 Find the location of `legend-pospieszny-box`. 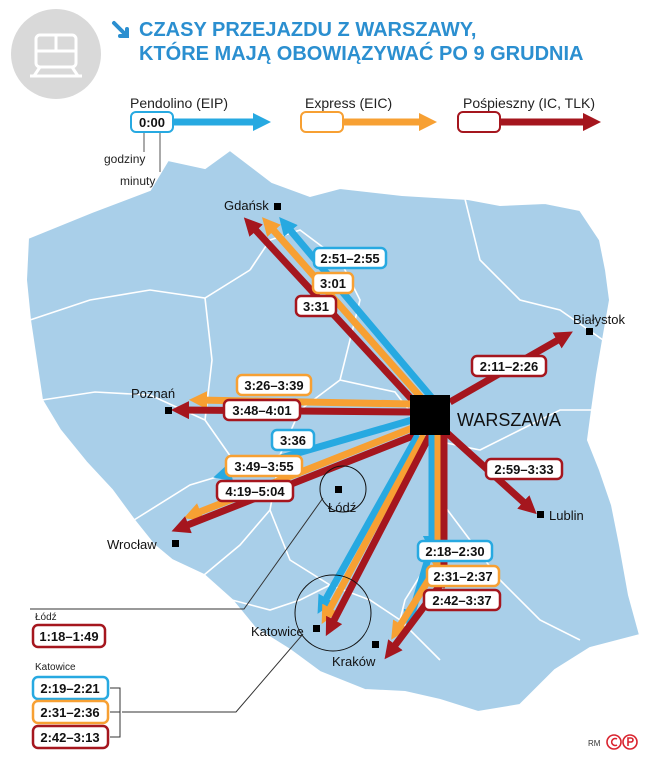

legend-pospieszny-box is located at coordinates (479, 122).